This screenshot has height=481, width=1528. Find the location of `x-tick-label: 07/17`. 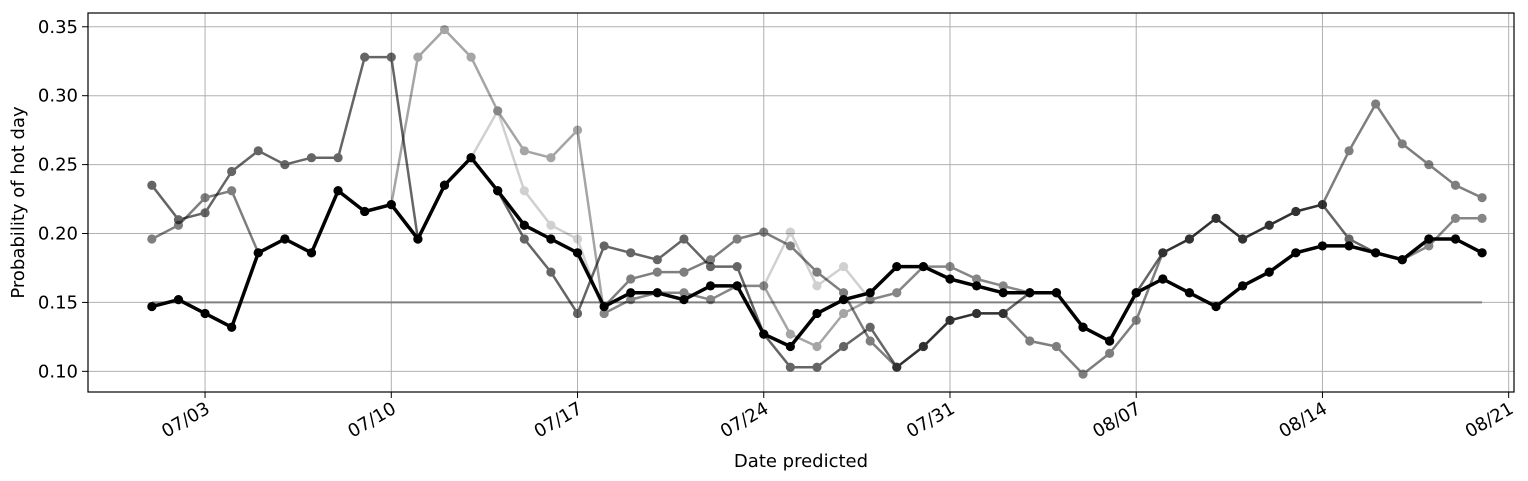

x-tick-label: 07/17 is located at coordinates (558, 420).